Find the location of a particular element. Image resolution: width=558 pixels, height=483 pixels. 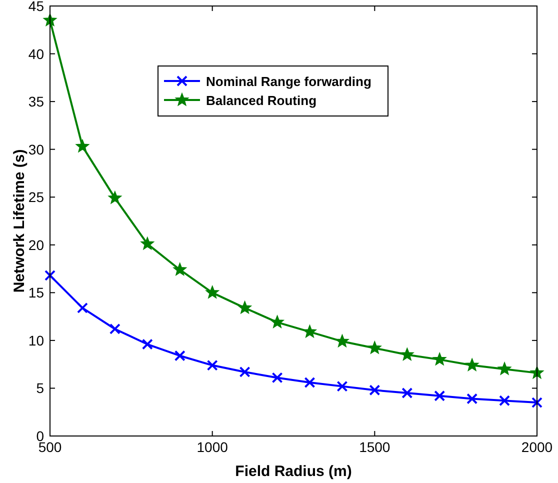

y-tick-label: 30 is located at coordinates (36, 149).